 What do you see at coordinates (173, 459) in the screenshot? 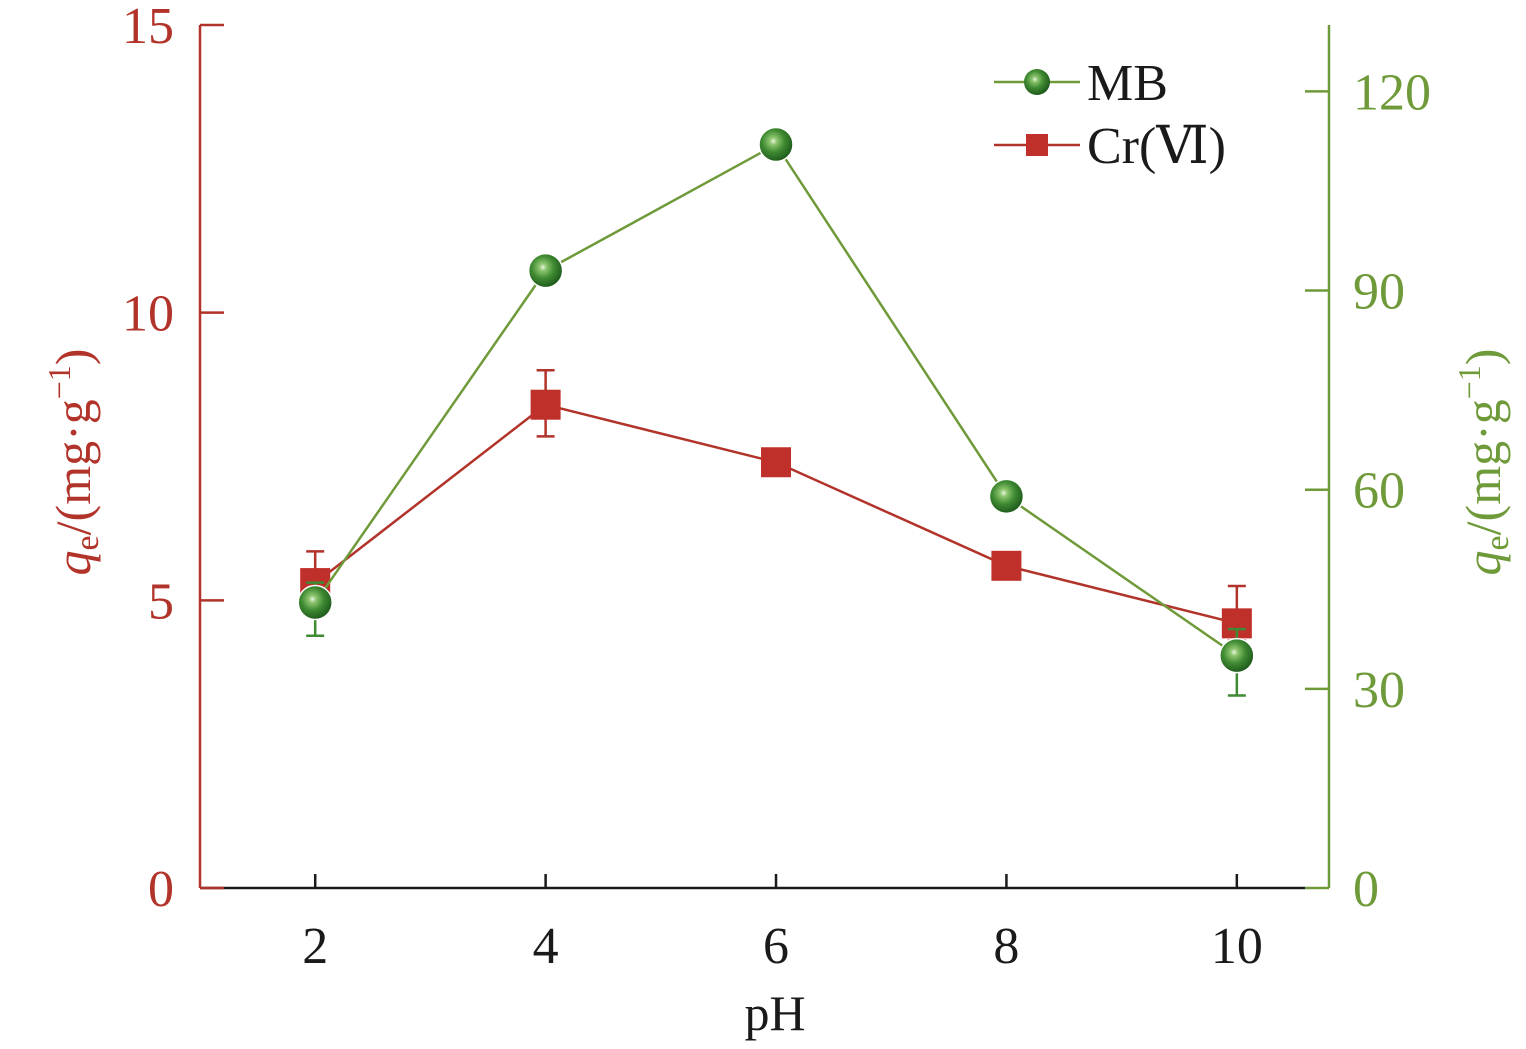
I see `left-axis-ticks: 0 5 10 15` at bounding box center [173, 459].